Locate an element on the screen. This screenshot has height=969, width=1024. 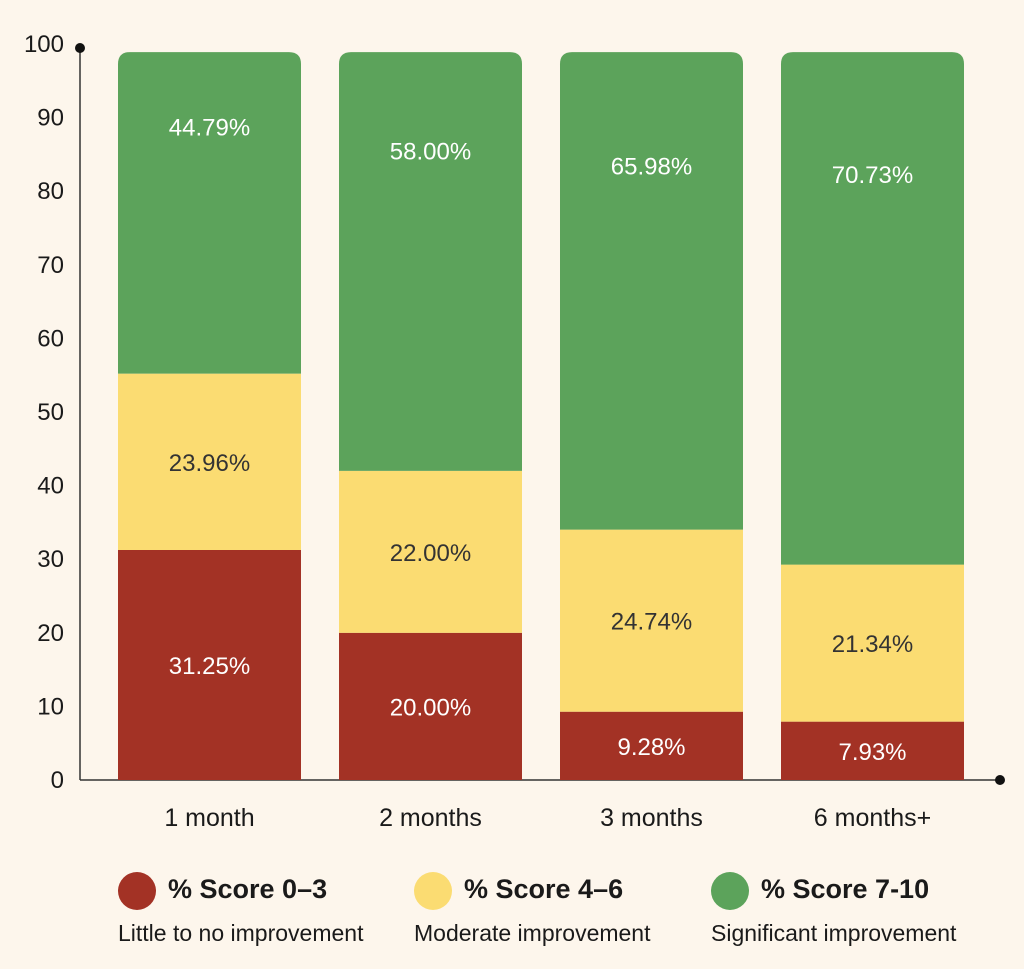
y-tick-label: 70 is located at coordinates (50, 265).